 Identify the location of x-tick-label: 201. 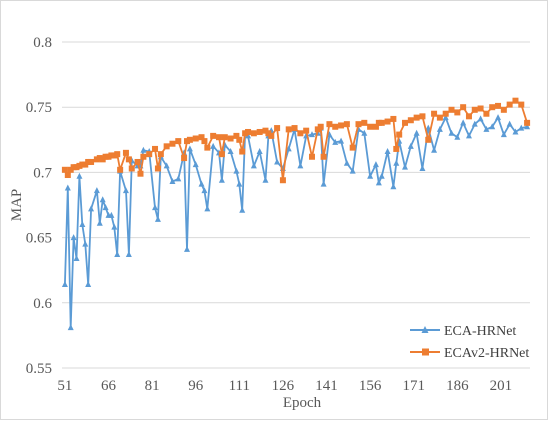
(501, 386).